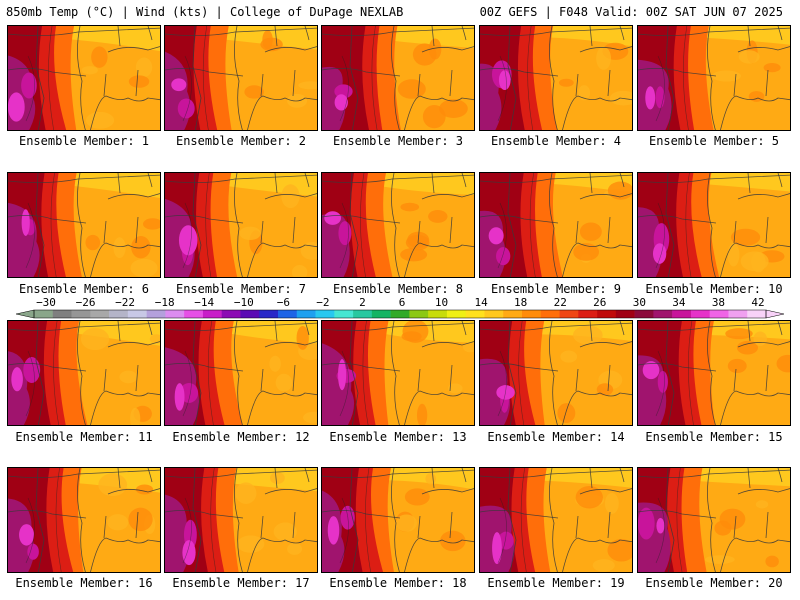 This screenshot has width=800, height=600. Describe the element at coordinates (125, 302) in the screenshot. I see `colorbar-tick-label: −22` at that location.